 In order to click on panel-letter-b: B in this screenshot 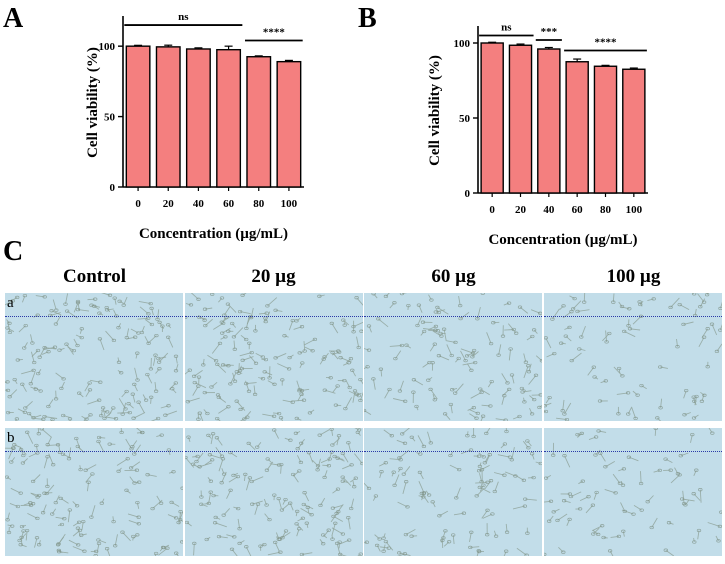, I will do `click(367, 18)`.